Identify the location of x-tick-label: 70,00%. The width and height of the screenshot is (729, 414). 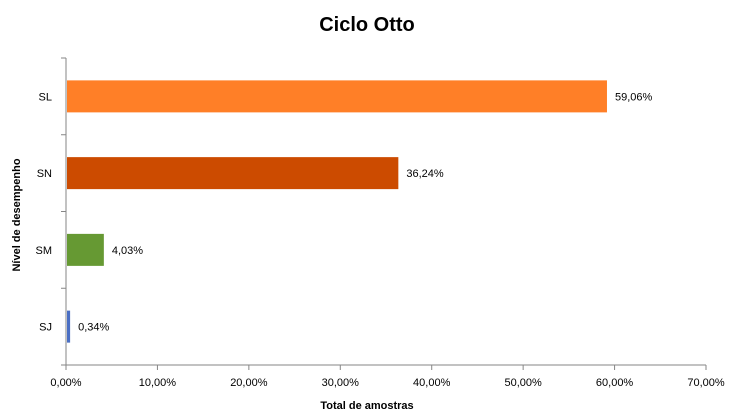
(706, 383).